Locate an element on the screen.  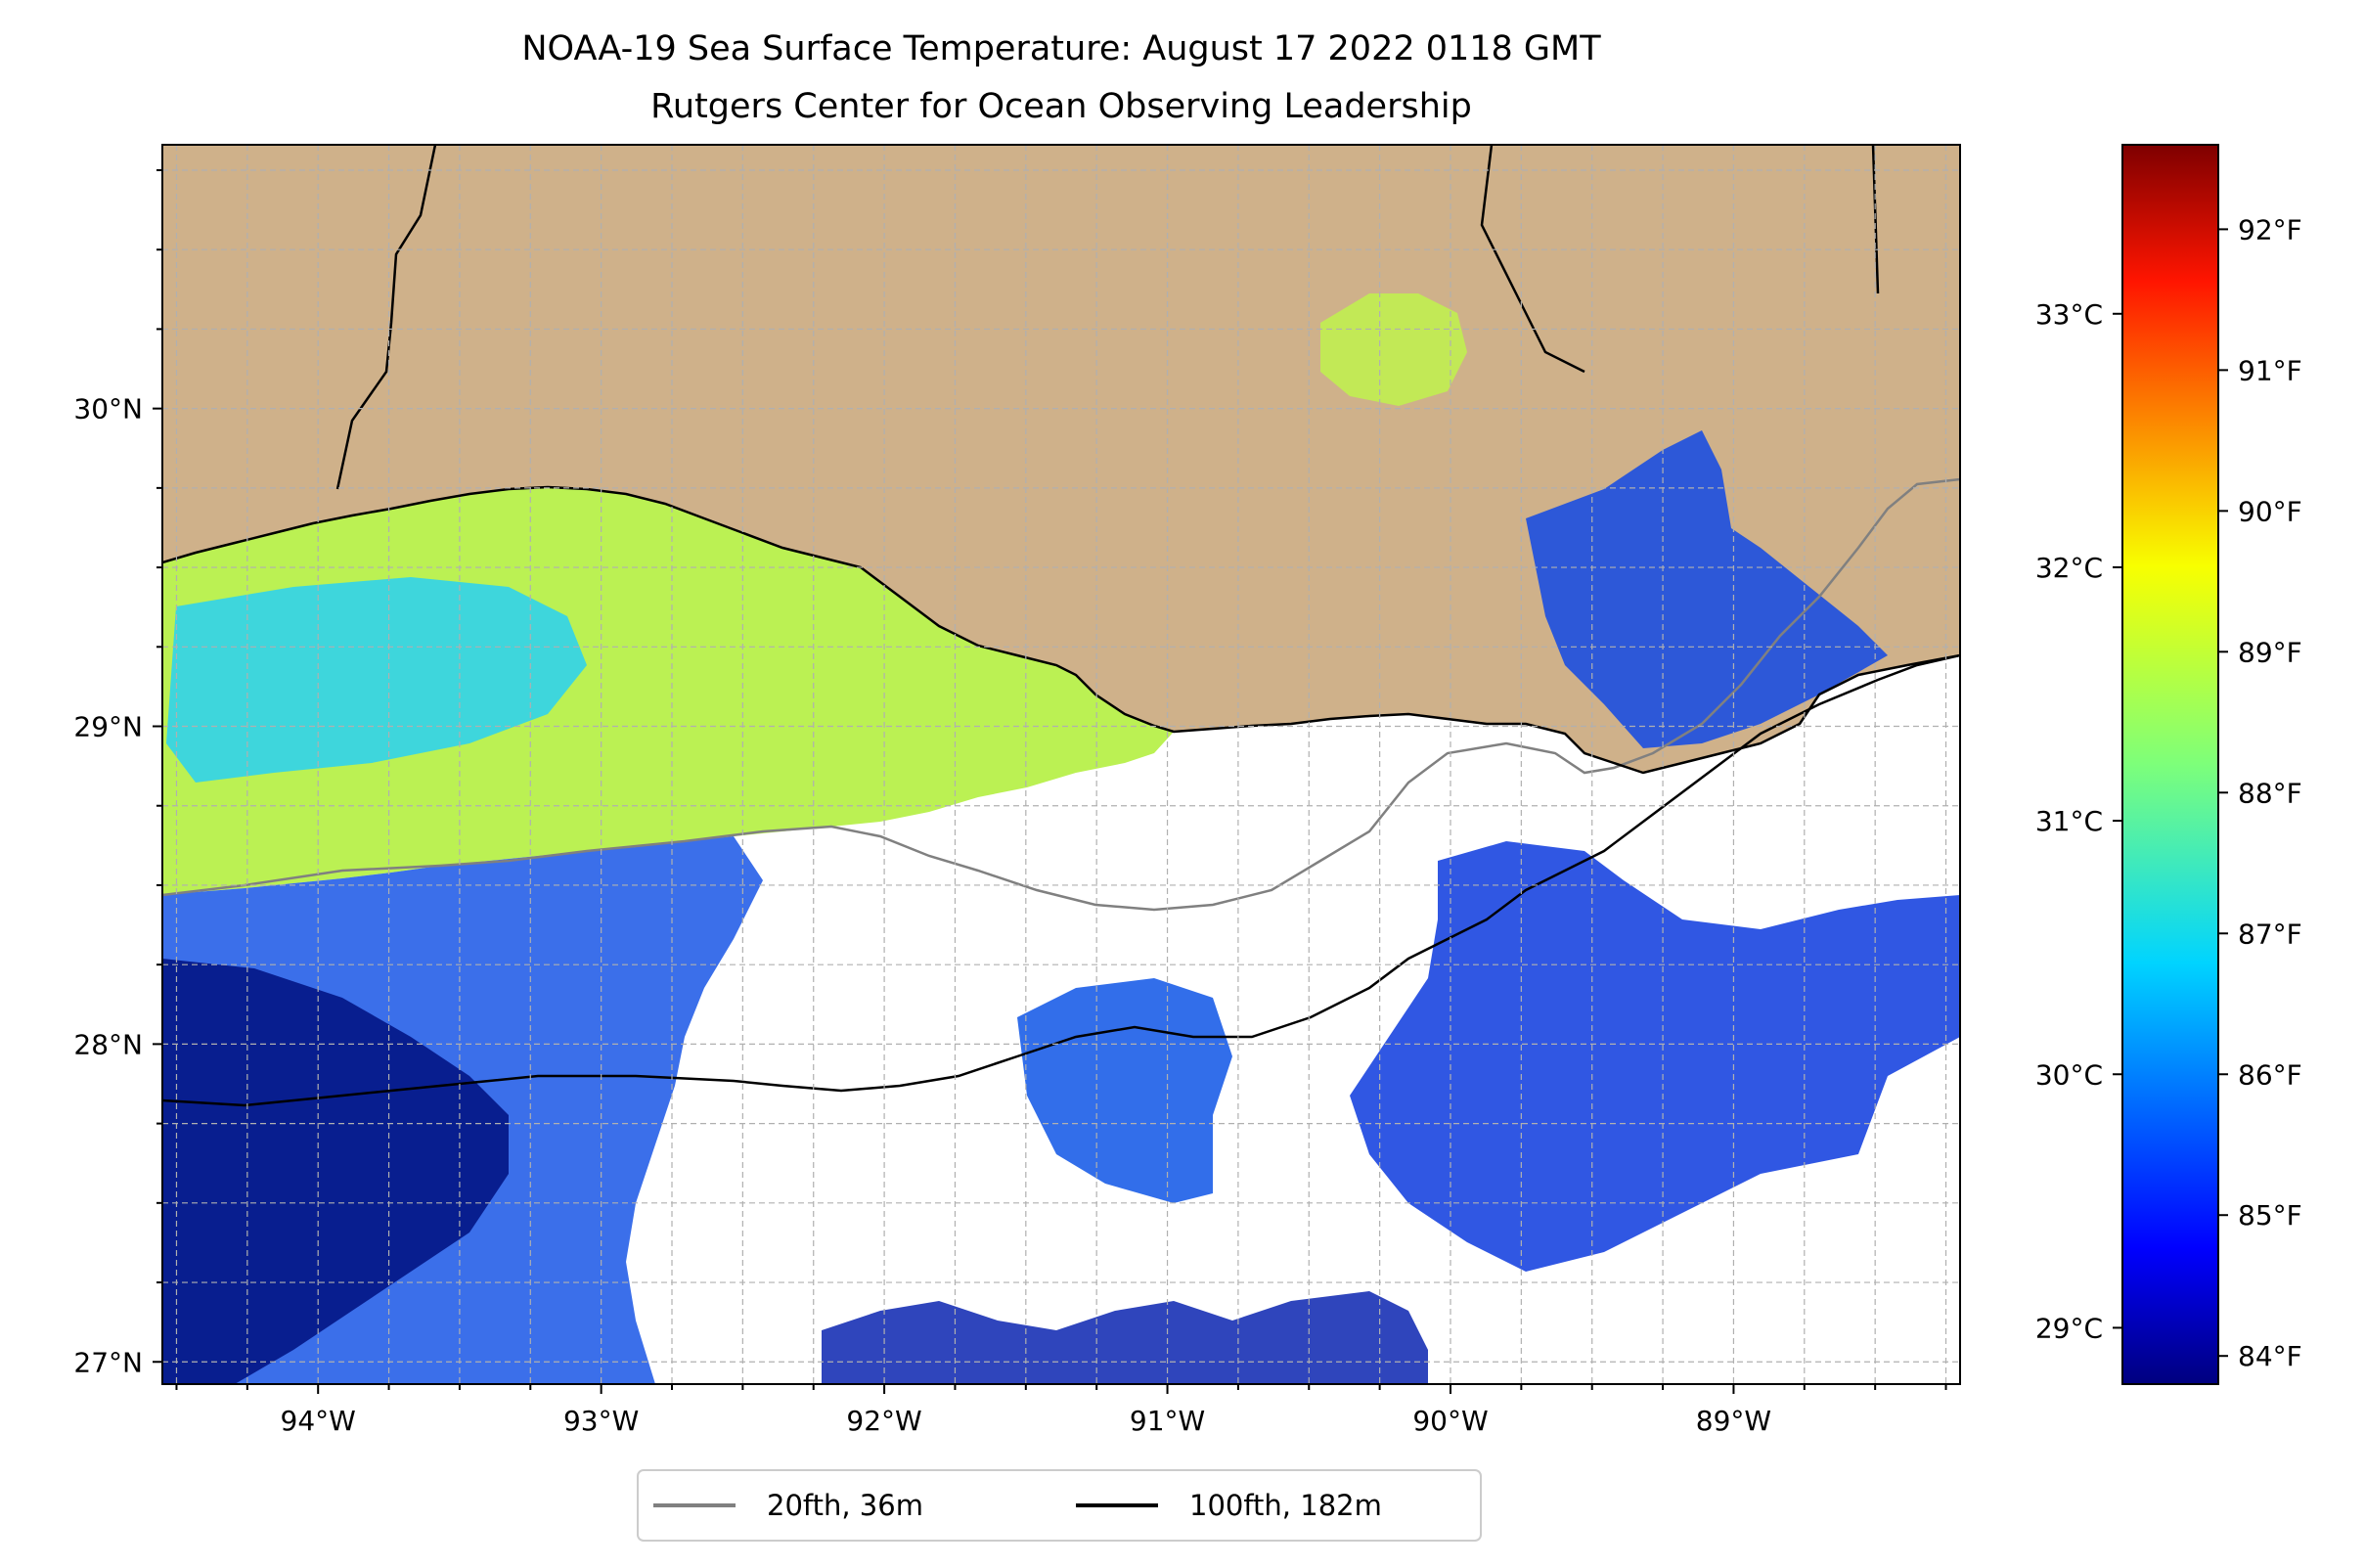
colorbar-frame is located at coordinates (2170, 764).